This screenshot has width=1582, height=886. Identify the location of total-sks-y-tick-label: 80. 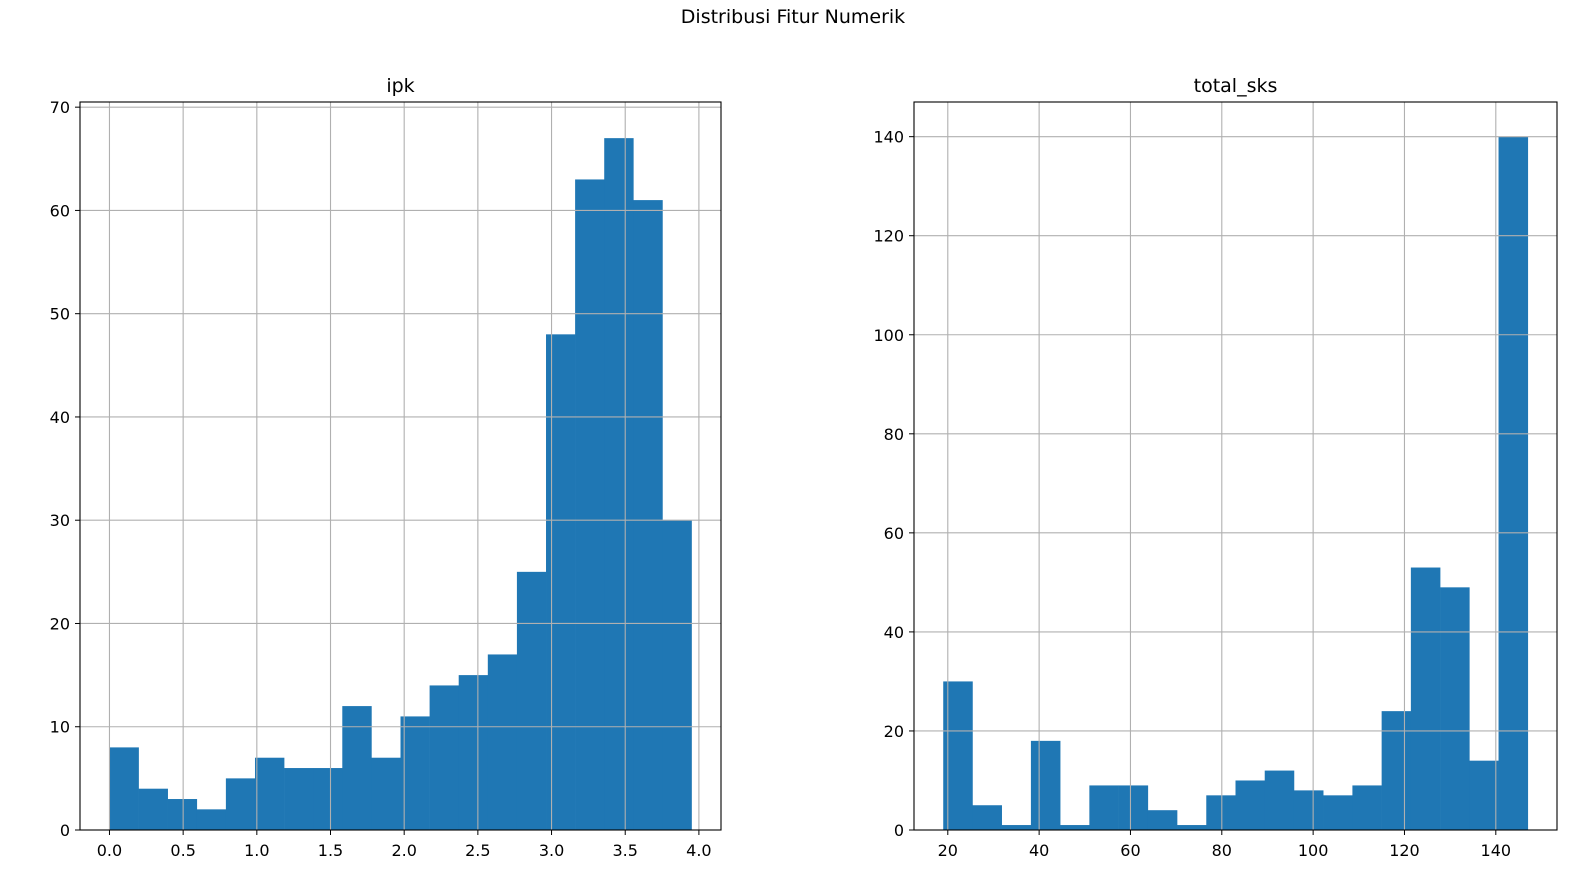
(894, 434).